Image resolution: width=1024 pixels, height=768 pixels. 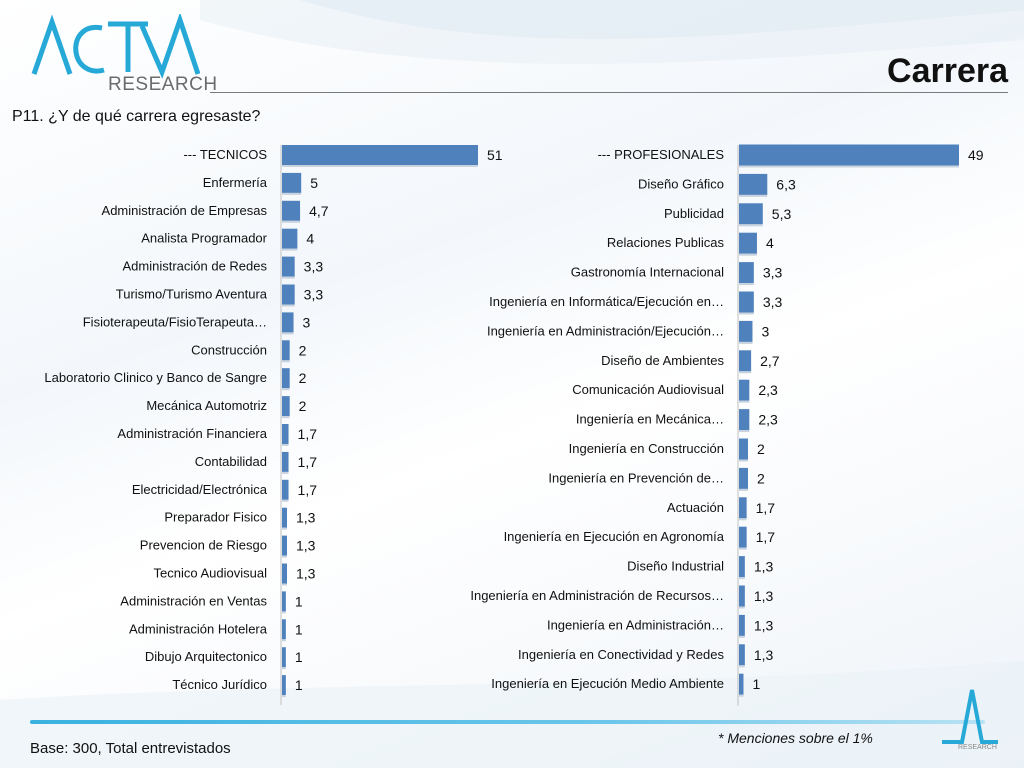 What do you see at coordinates (675, 566) in the screenshot?
I see `category-label: Diseño Industrial` at bounding box center [675, 566].